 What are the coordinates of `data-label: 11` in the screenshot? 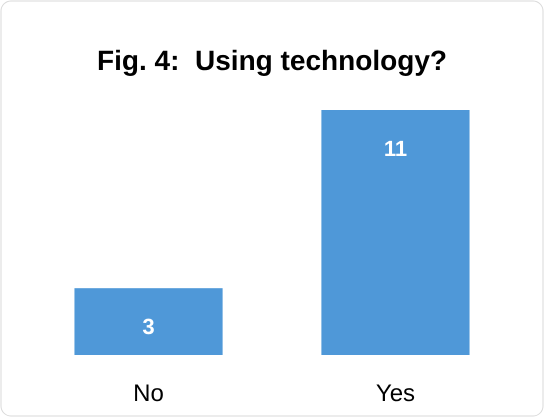 It's located at (396, 148).